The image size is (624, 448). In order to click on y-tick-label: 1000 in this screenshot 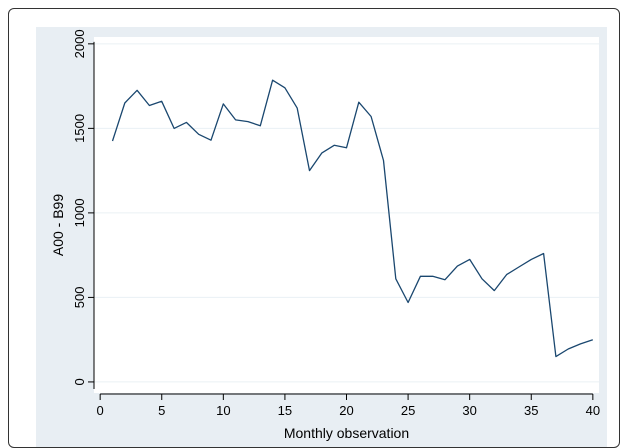, I will do `click(79, 212)`.